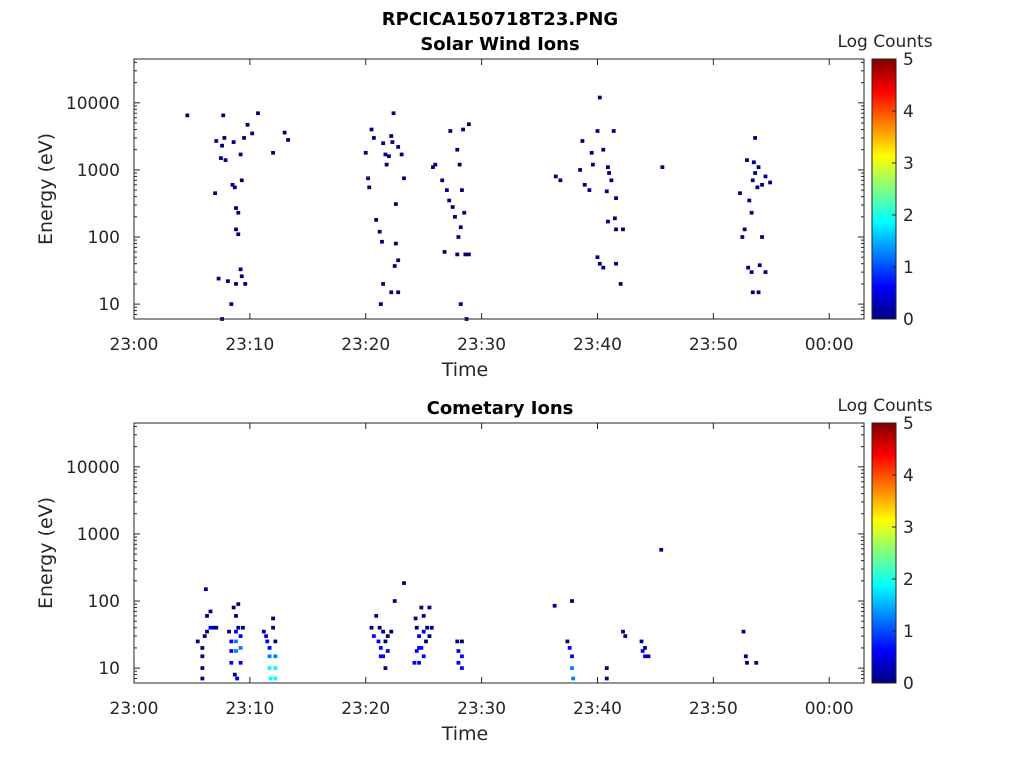 The image size is (1024, 768). What do you see at coordinates (365, 709) in the screenshot?
I see `x-tick-label: 23:20` at bounding box center [365, 709].